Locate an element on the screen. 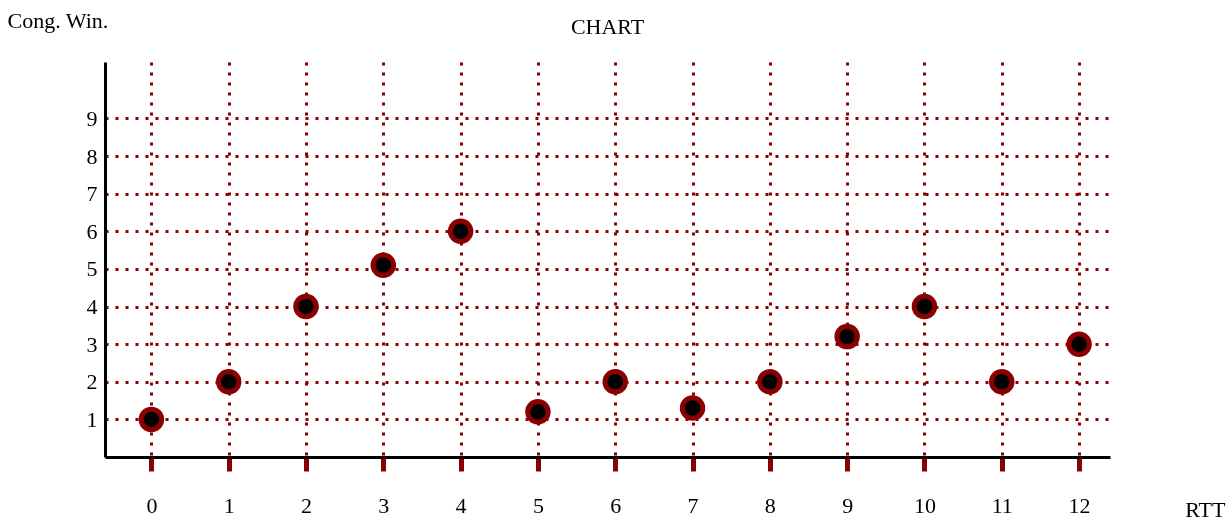 The width and height of the screenshot is (1226, 517). x-tick-label: 5 is located at coordinates (538, 504).